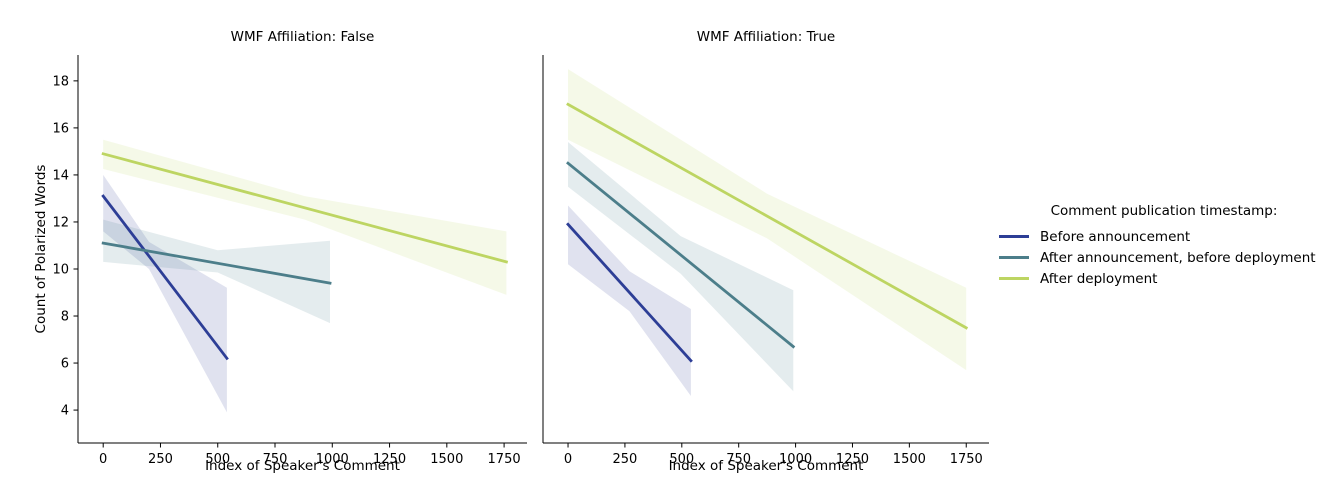 The width and height of the screenshot is (1333, 500). Describe the element at coordinates (41, 249) in the screenshot. I see `y-axis-label: Count of Polarized Words` at that location.